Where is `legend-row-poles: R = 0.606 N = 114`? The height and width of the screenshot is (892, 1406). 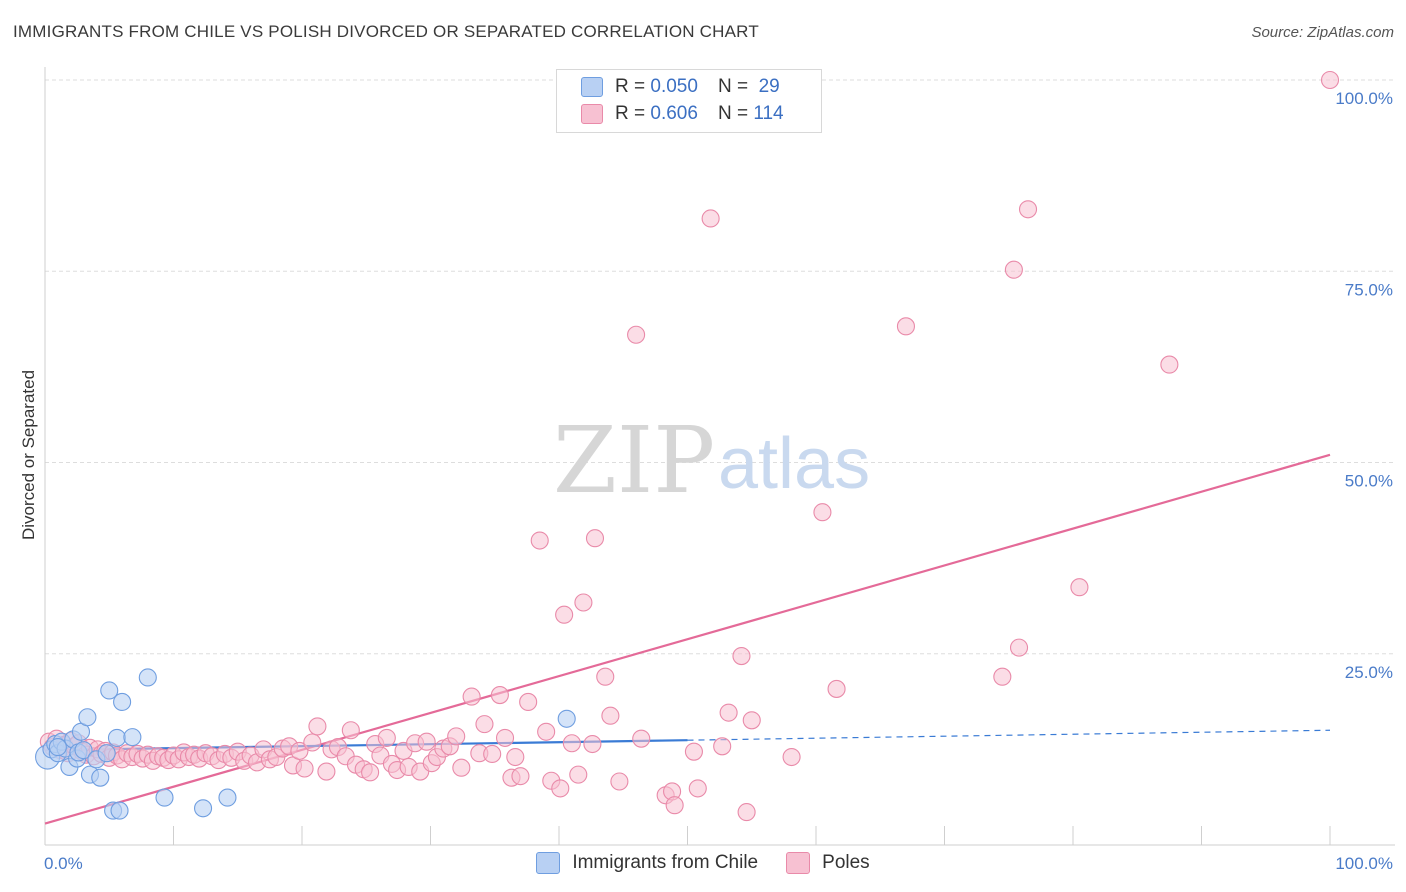 legend-row-poles: R = 0.606 N = 114 is located at coordinates (670, 114).